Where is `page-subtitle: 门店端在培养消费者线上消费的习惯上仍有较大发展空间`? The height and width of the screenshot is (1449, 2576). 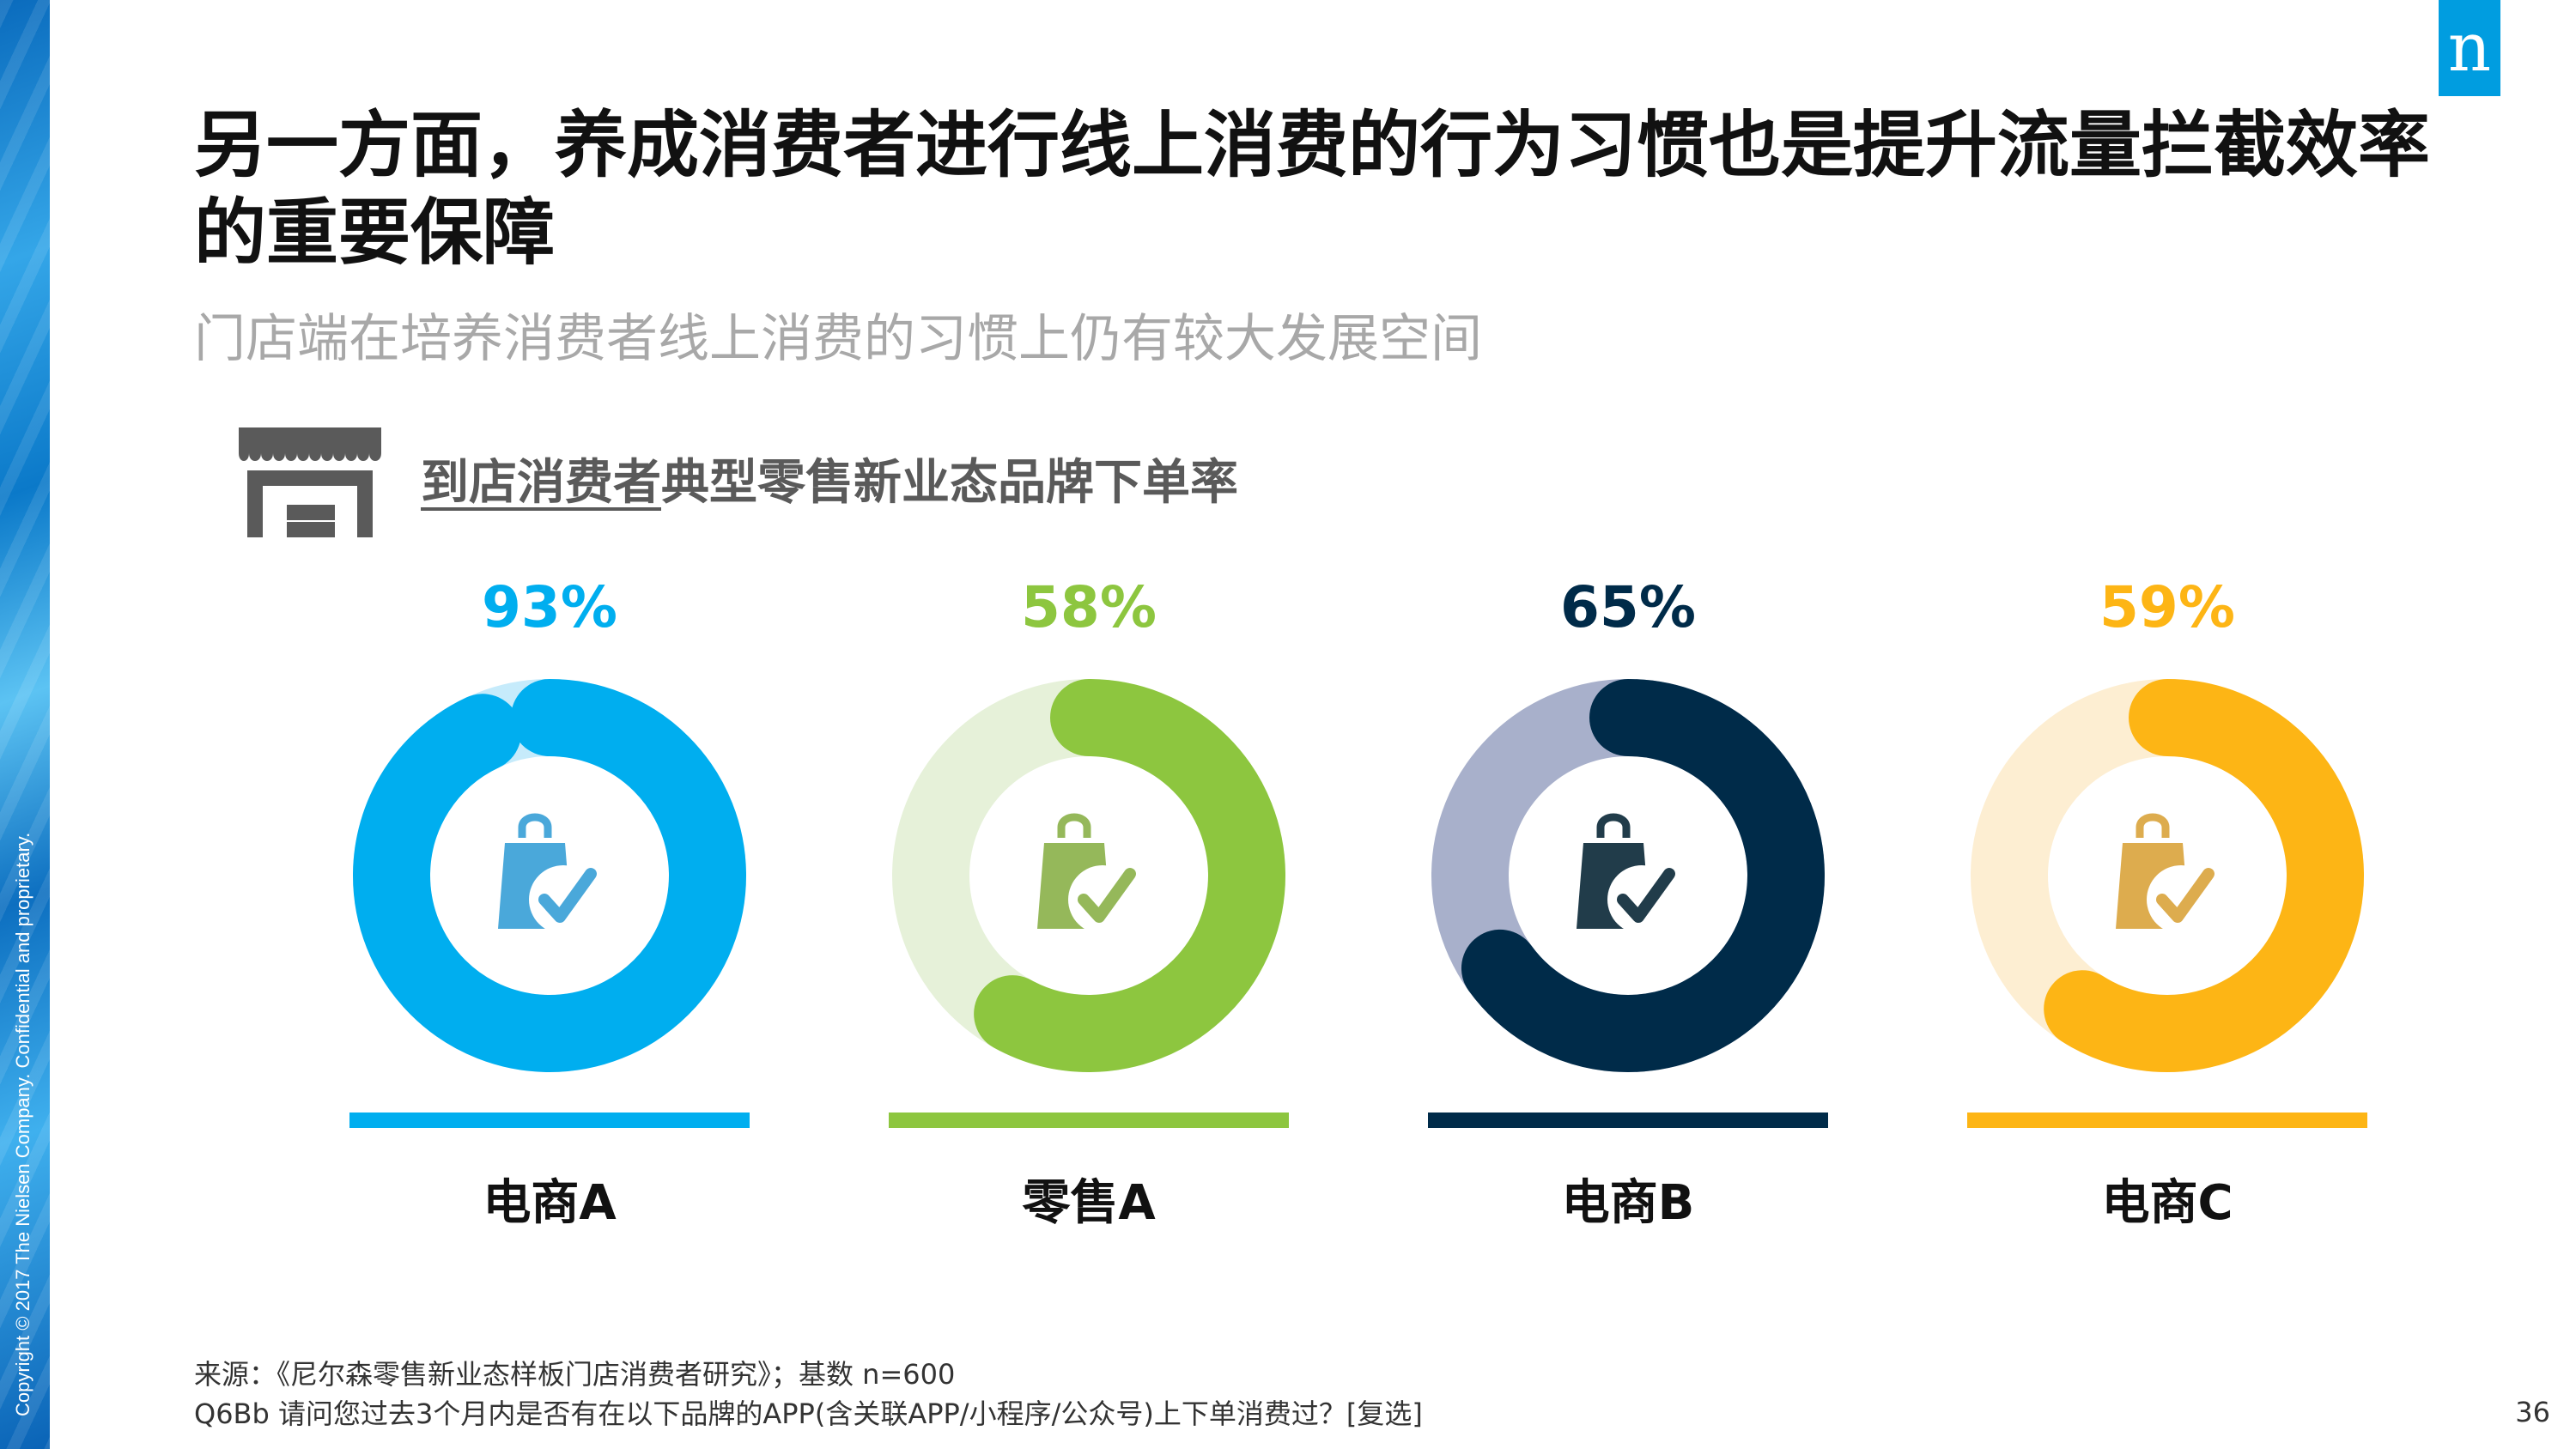
page-subtitle: 门店端在培养消费者线上消费的习惯上仍有较大发展空间 is located at coordinates (838, 339).